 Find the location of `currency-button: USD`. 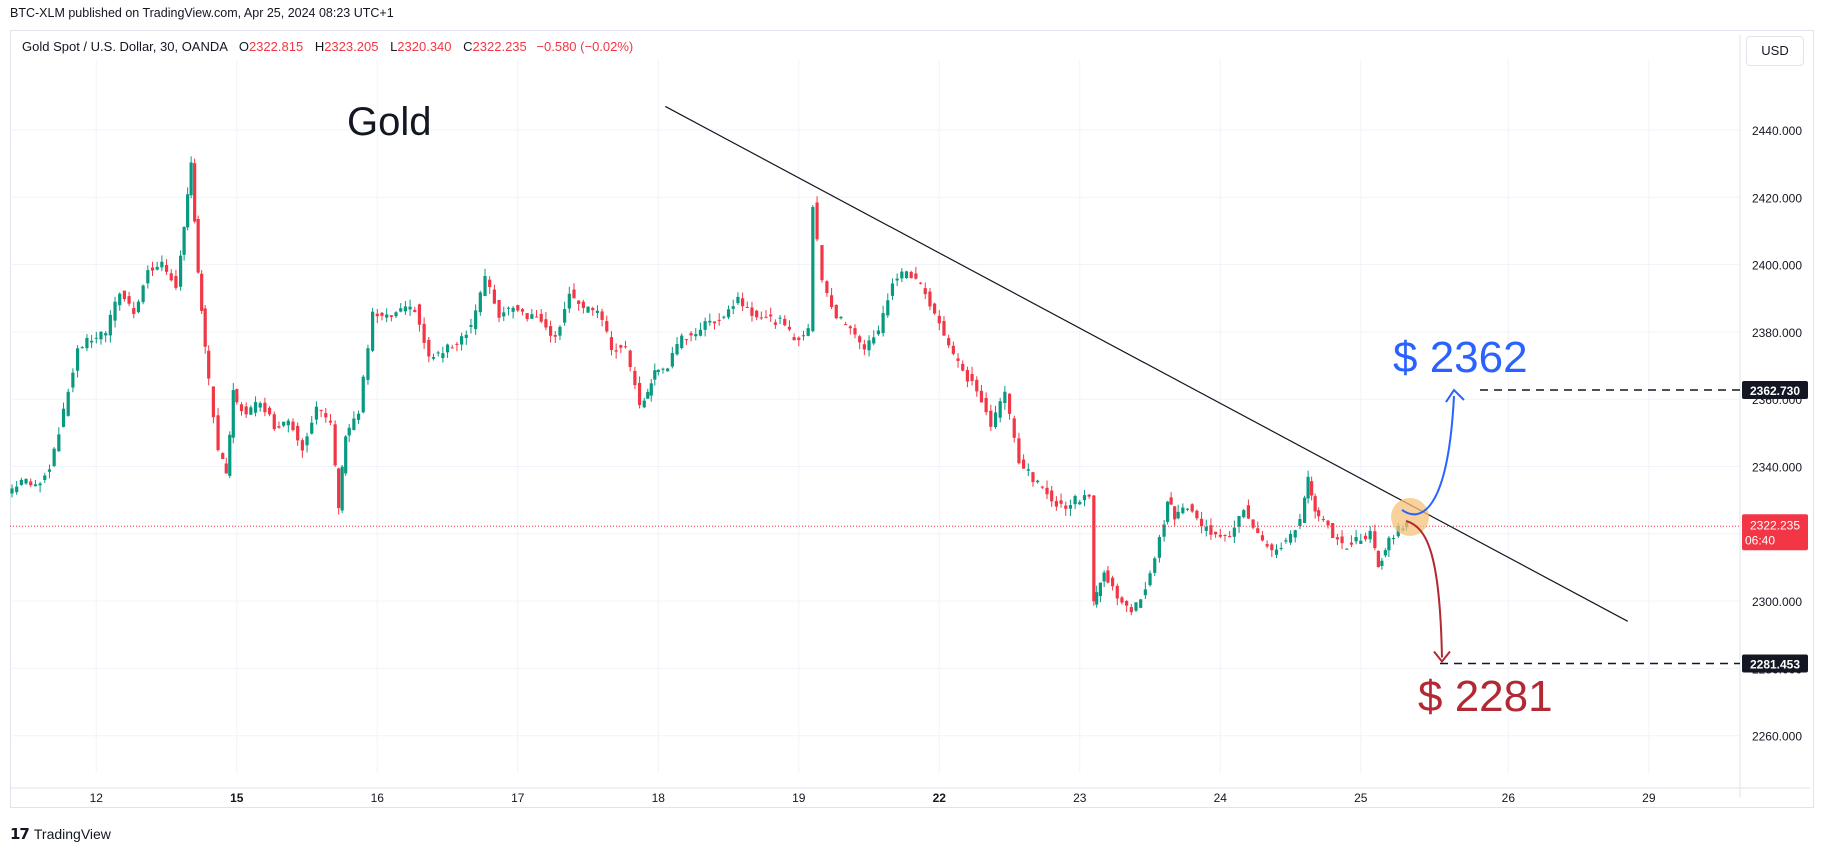

currency-button: USD is located at coordinates (1775, 51).